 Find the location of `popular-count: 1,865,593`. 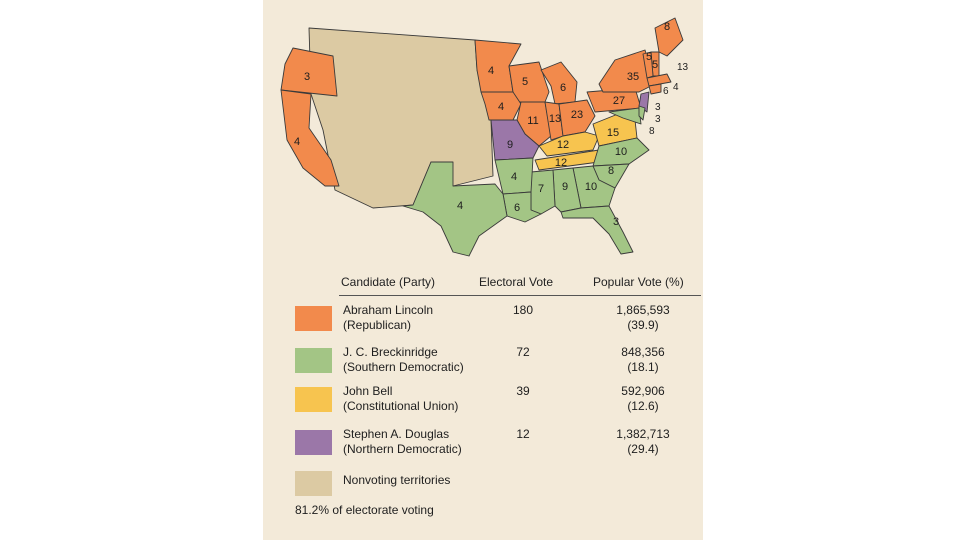

popular-count: 1,865,593 is located at coordinates (643, 310).